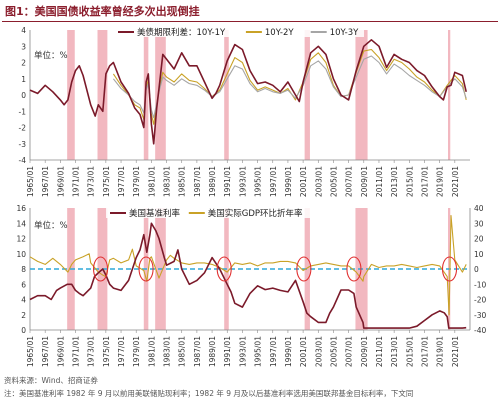 The width and height of the screenshot is (500, 403). Describe the element at coordinates (480, 300) in the screenshot. I see `y2-tick-label: -20` at that location.